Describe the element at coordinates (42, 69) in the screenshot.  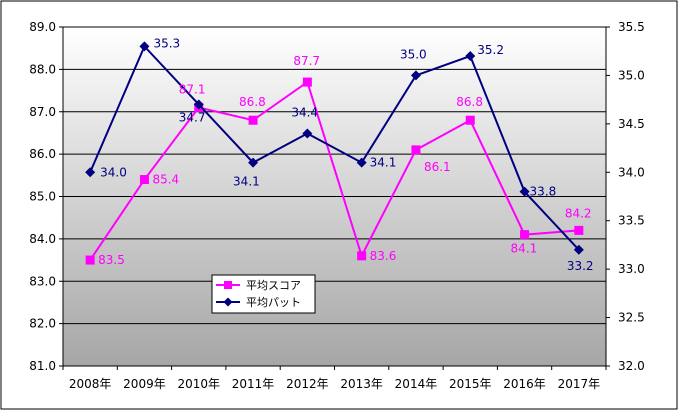
I see `left-tick-label: 88.0` at that location.